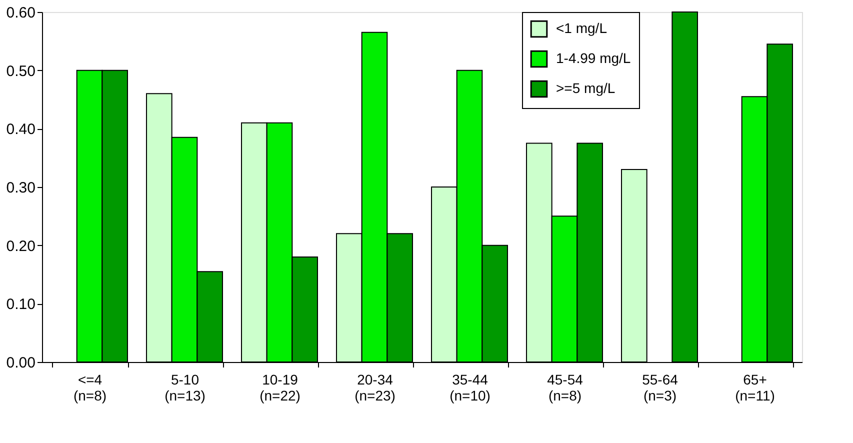  I want to click on x-tick-label: 45-54 (n=8), so click(565, 388).